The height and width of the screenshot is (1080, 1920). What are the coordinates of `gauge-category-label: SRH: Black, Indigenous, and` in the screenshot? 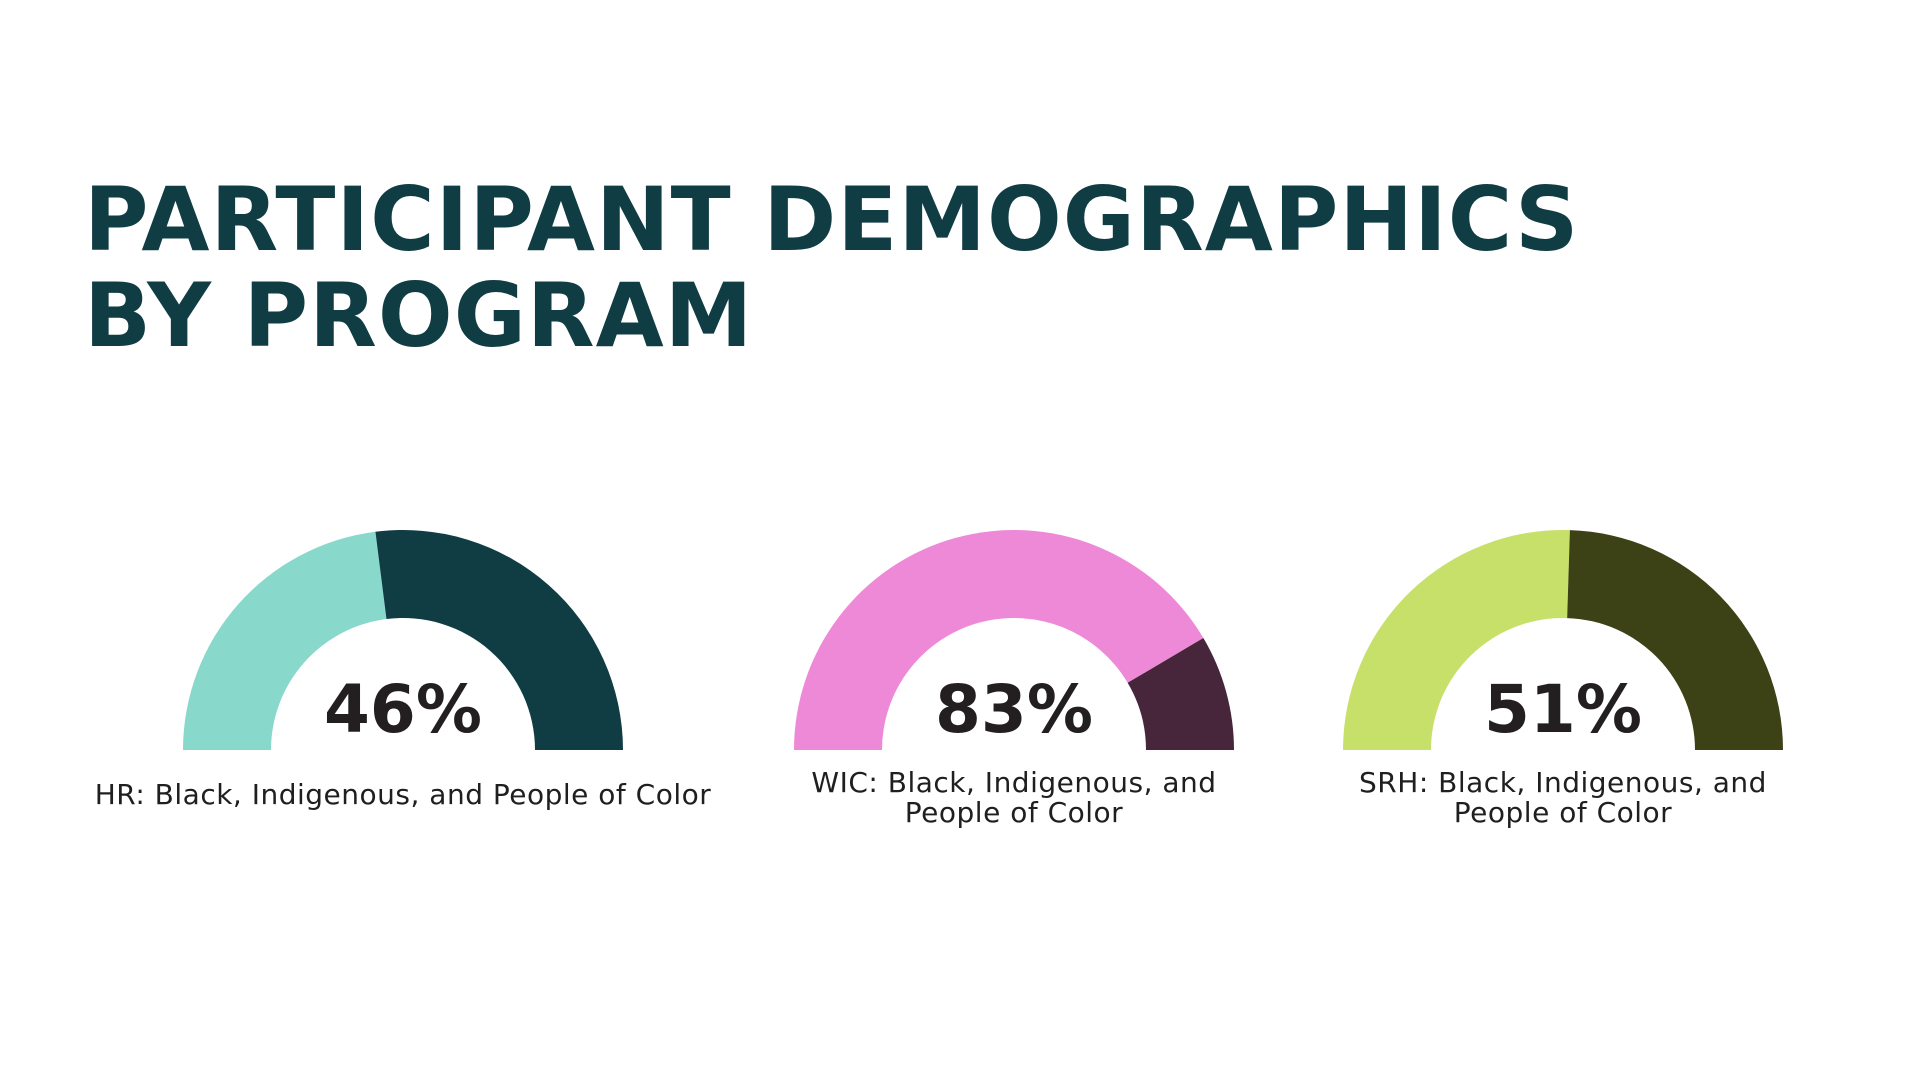 It's located at (1563, 782).